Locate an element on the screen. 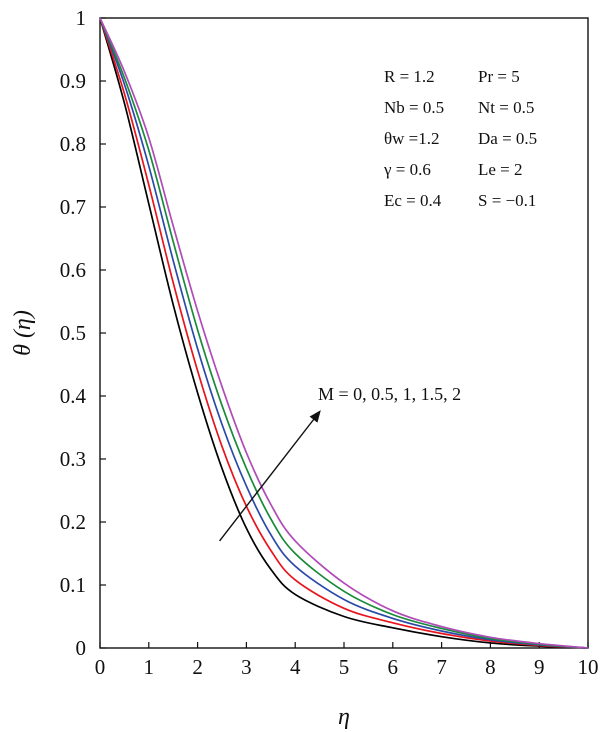 Image resolution: width=600 pixels, height=732 pixels. annotation-arrow is located at coordinates (270, 476).